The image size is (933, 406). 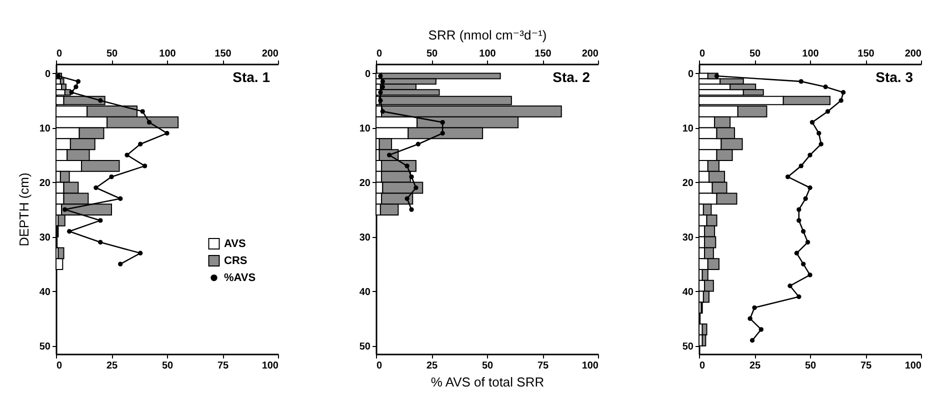 What do you see at coordinates (571, 77) in the screenshot?
I see `chart-title: Sta. 2` at bounding box center [571, 77].